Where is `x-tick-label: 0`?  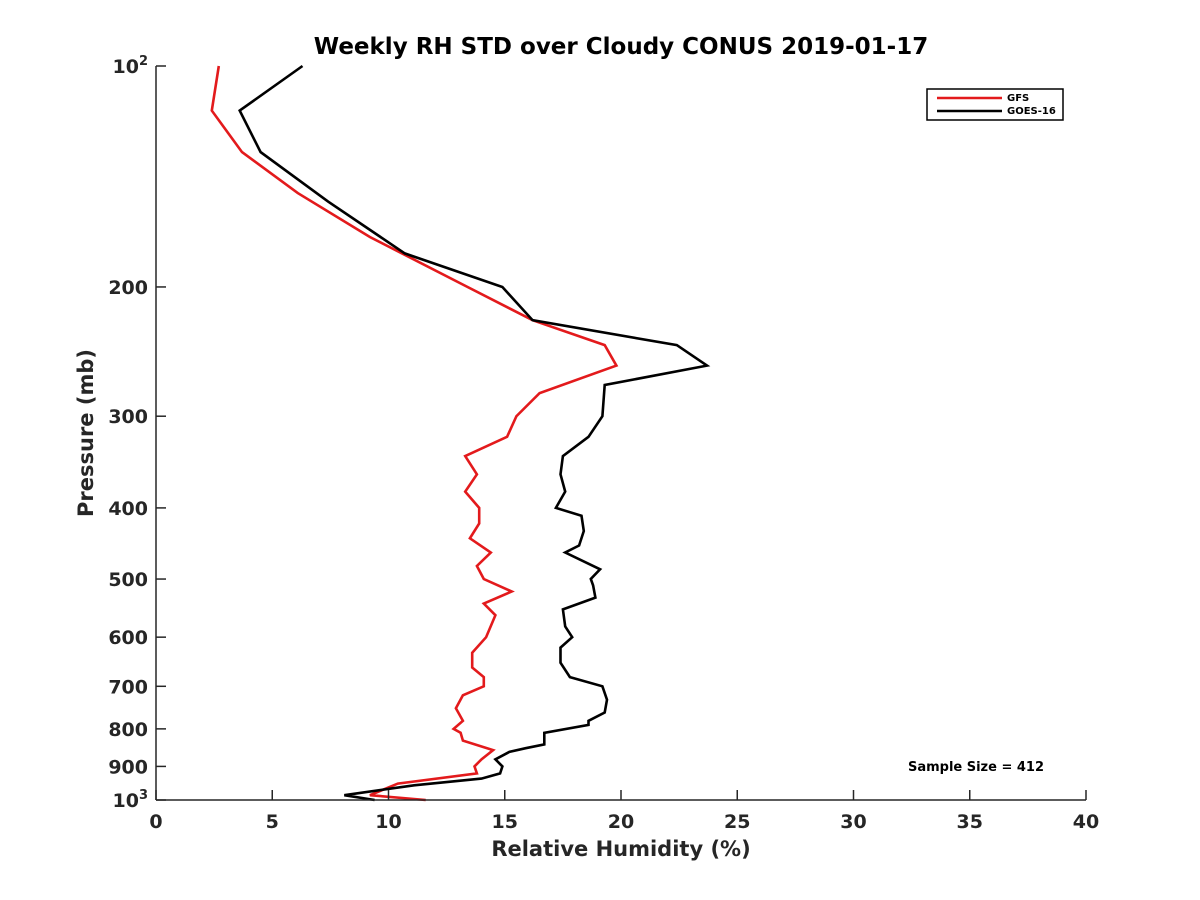 x-tick-label: 0 is located at coordinates (155, 822).